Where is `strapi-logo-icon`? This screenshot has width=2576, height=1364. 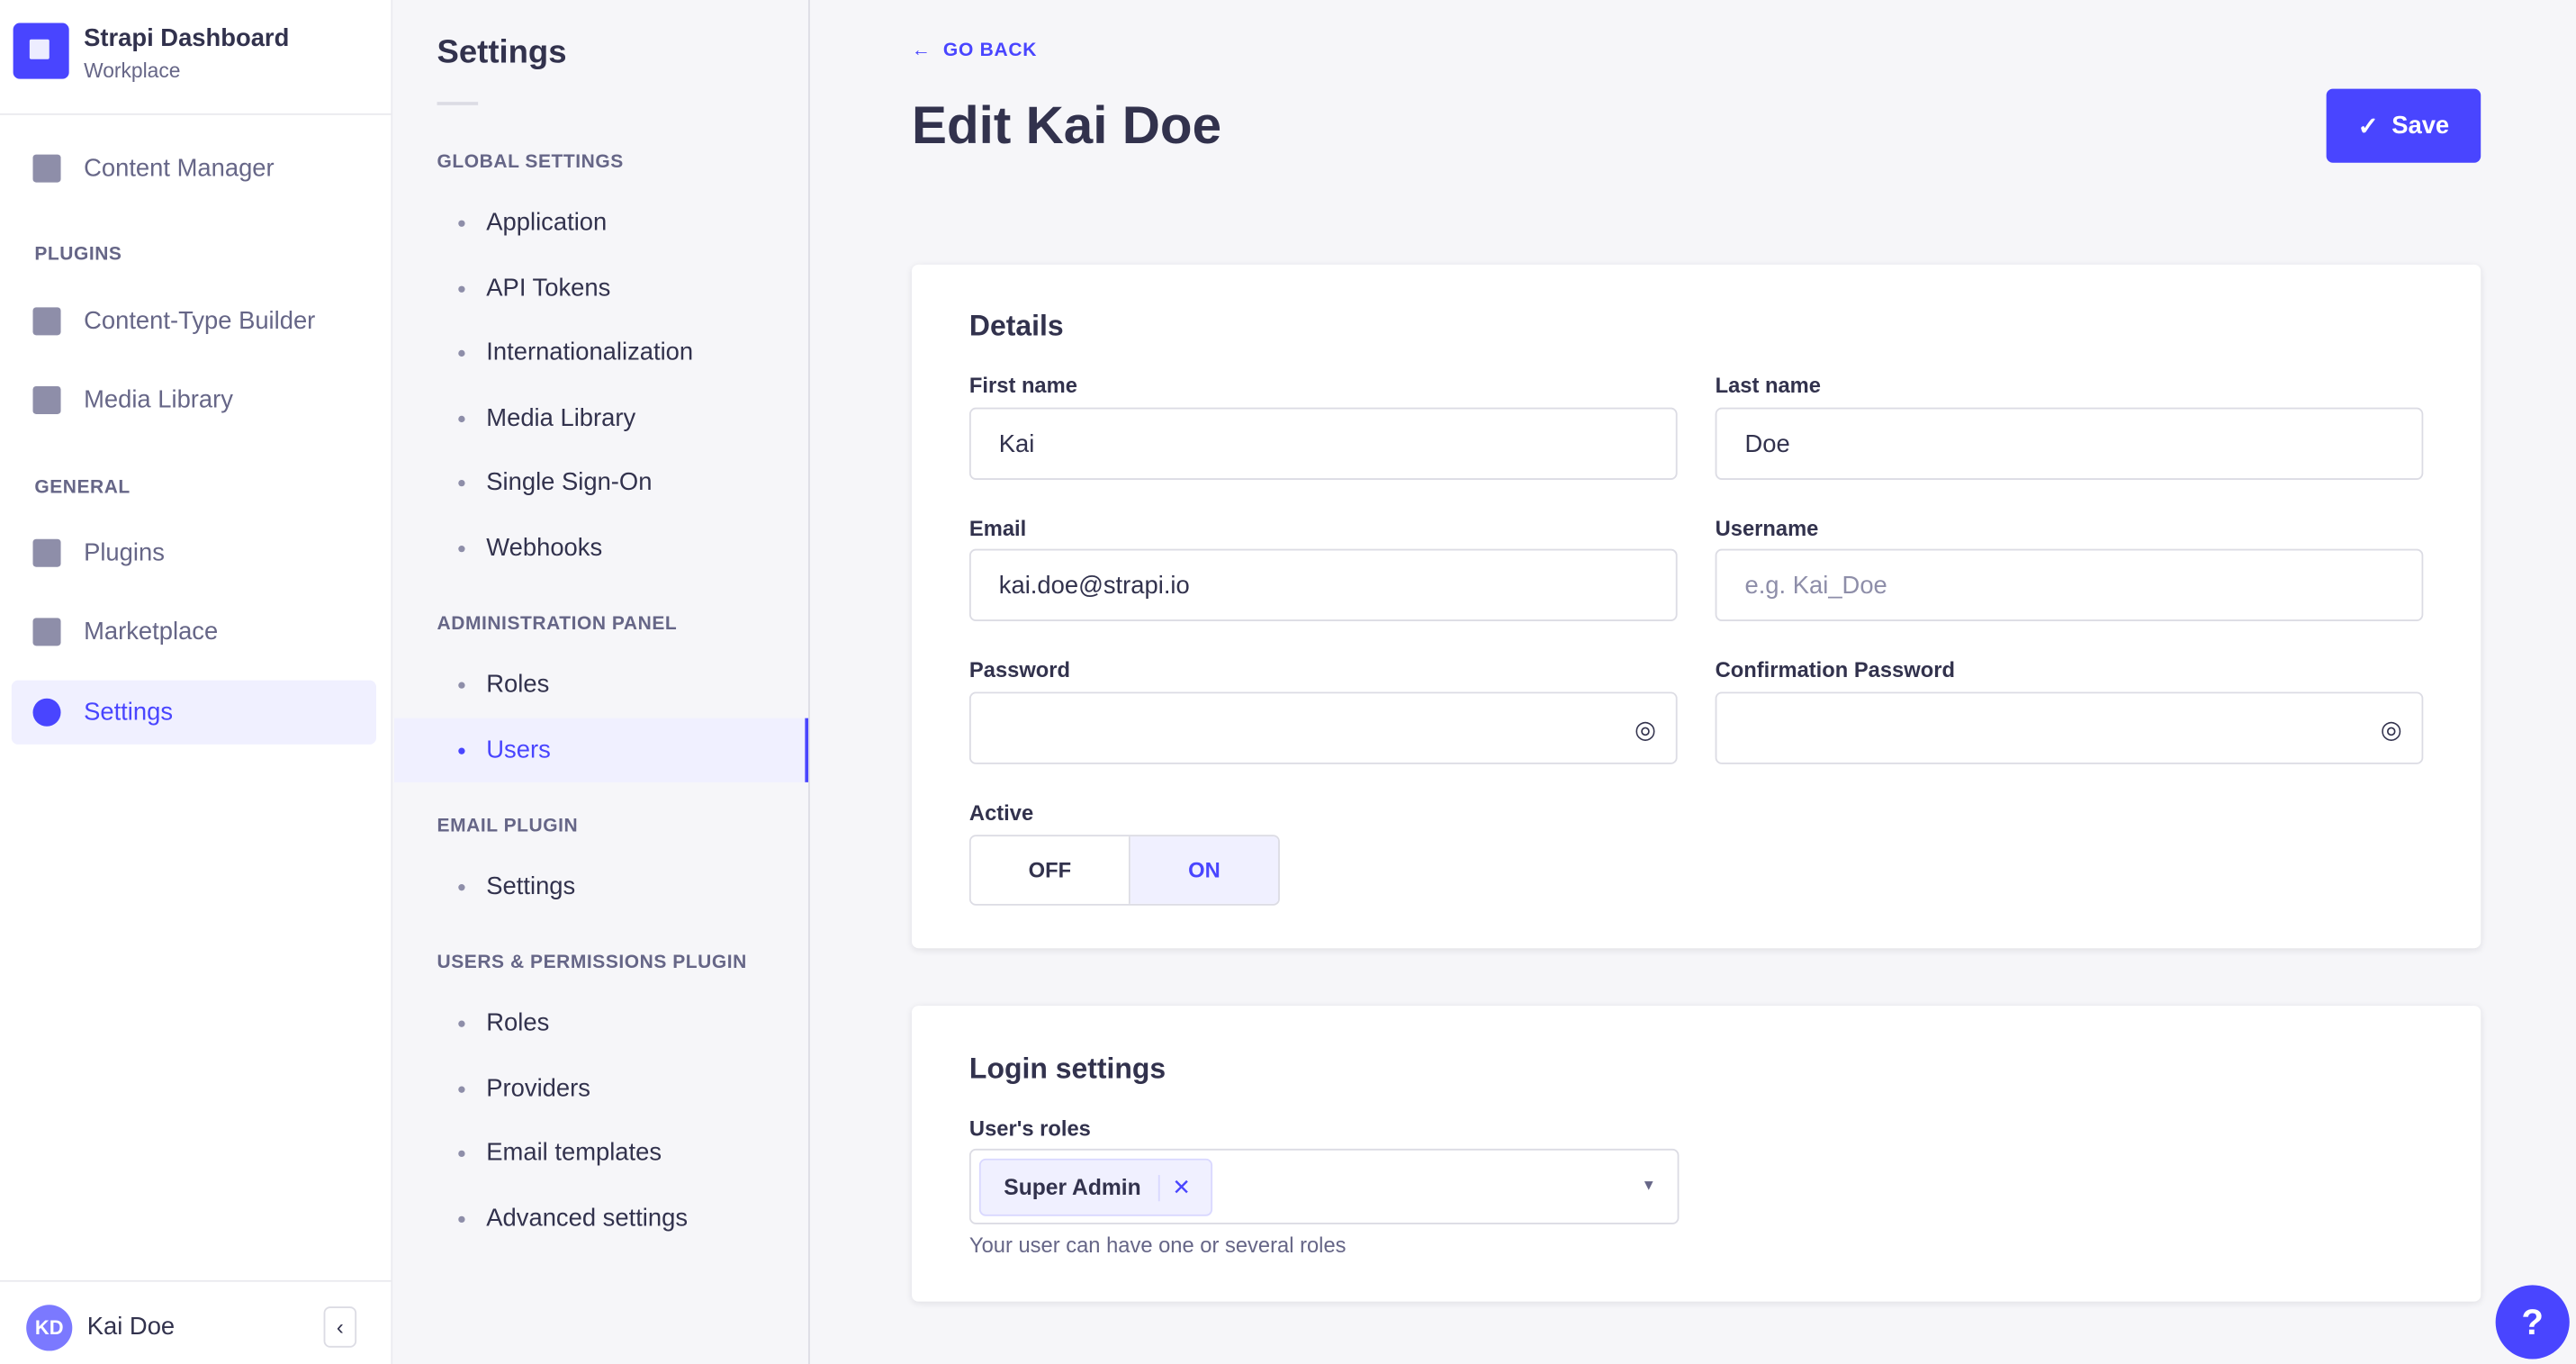
strapi-logo-icon is located at coordinates (41, 51).